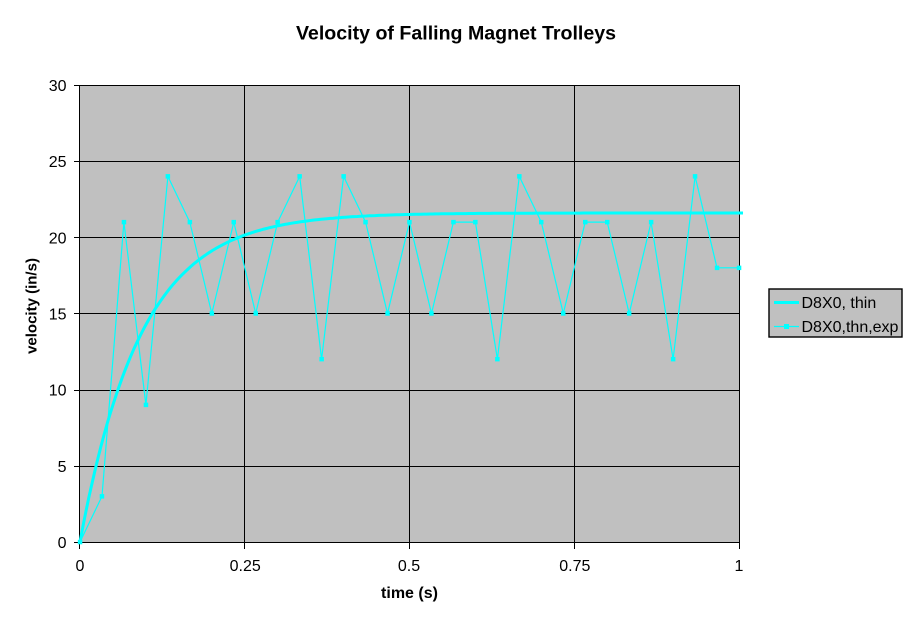  I want to click on svg-text: 15, so click(58, 315).